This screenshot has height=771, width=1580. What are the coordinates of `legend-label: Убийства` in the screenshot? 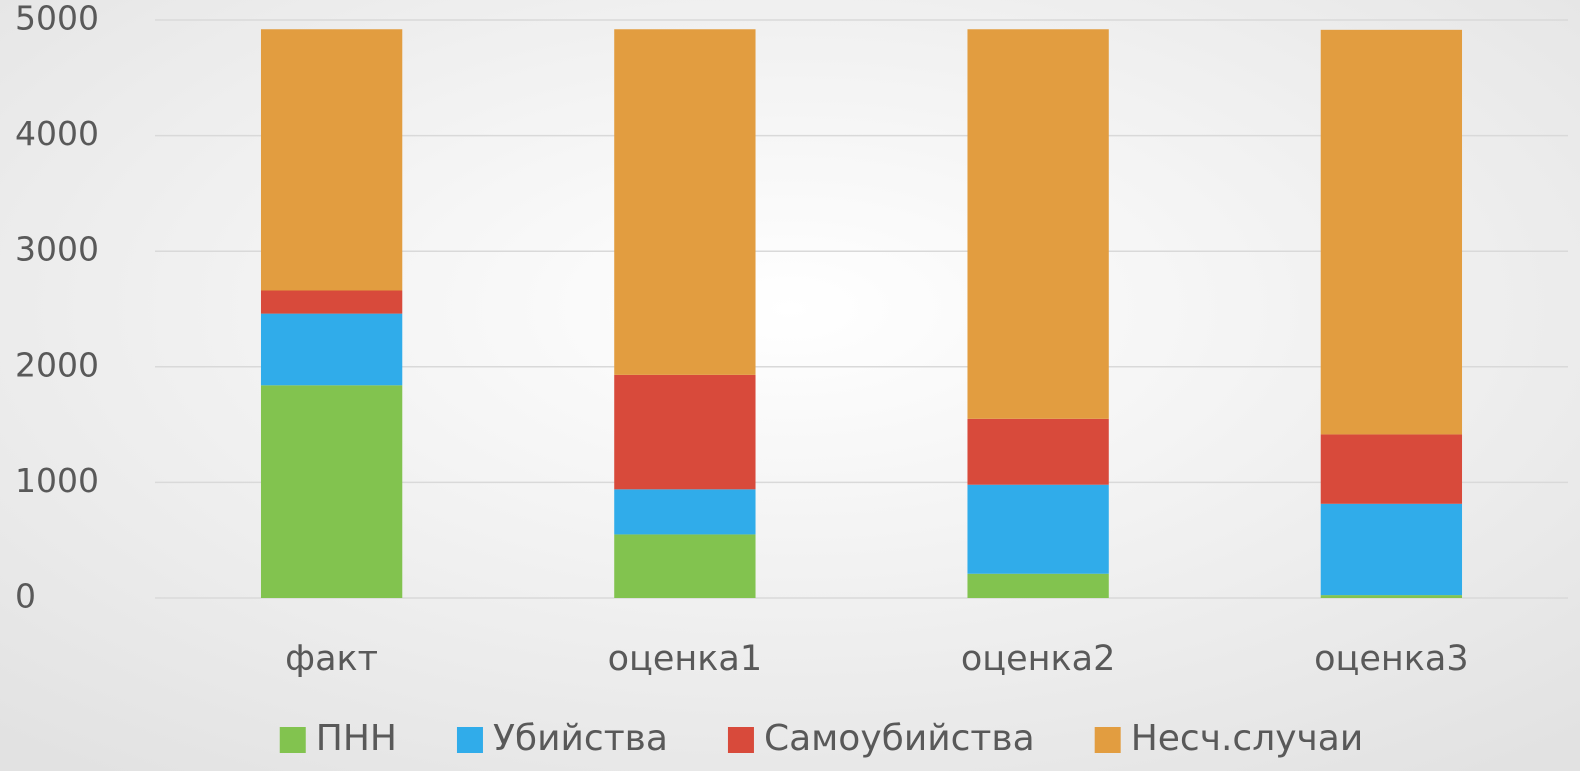 It's located at (580, 738).